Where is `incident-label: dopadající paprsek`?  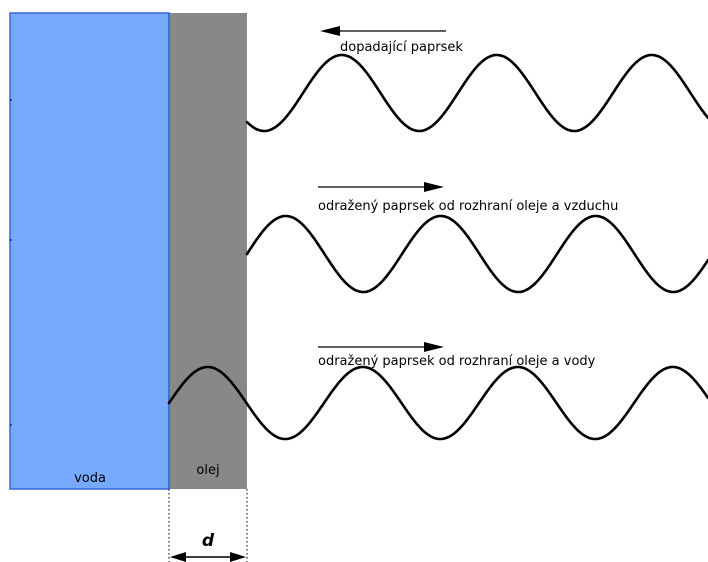
incident-label: dopadající paprsek is located at coordinates (401, 47).